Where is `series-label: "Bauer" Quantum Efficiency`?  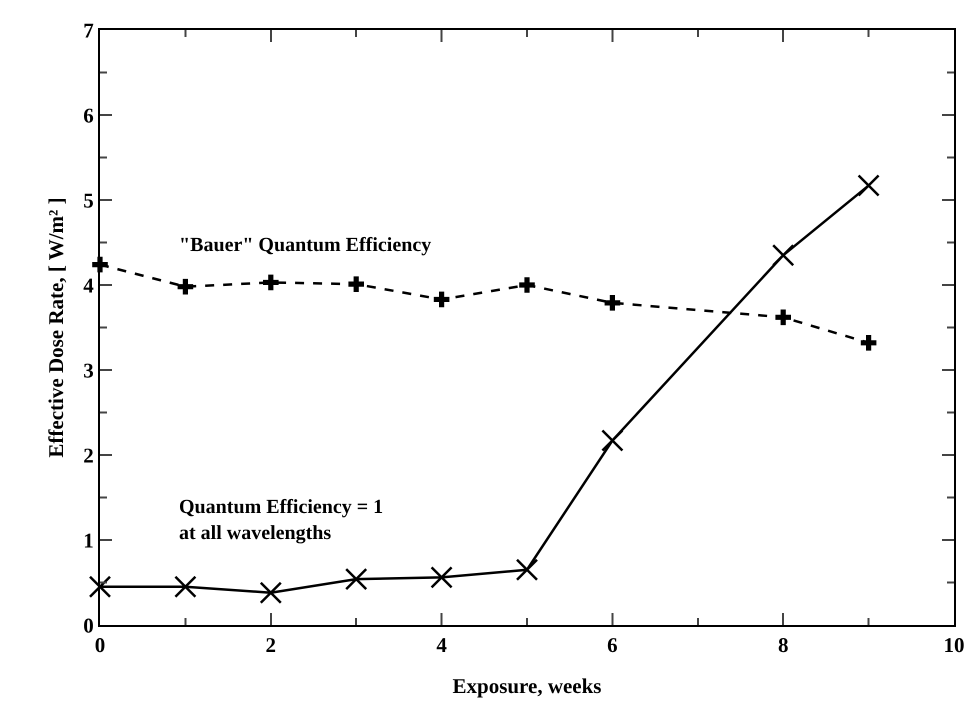 series-label: "Bauer" Quantum Efficiency is located at coordinates (305, 245).